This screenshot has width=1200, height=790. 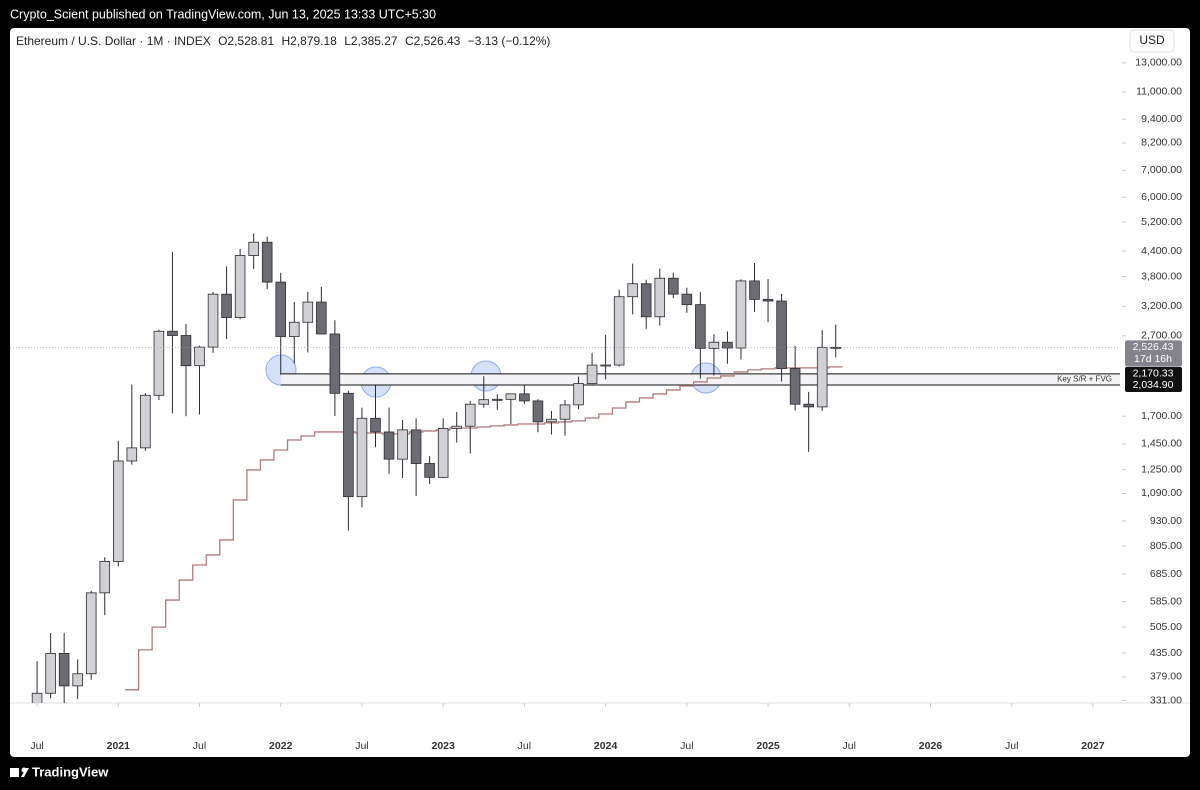 What do you see at coordinates (437, 41) in the screenshot?
I see `ohlc-value: 2,526.43` at bounding box center [437, 41].